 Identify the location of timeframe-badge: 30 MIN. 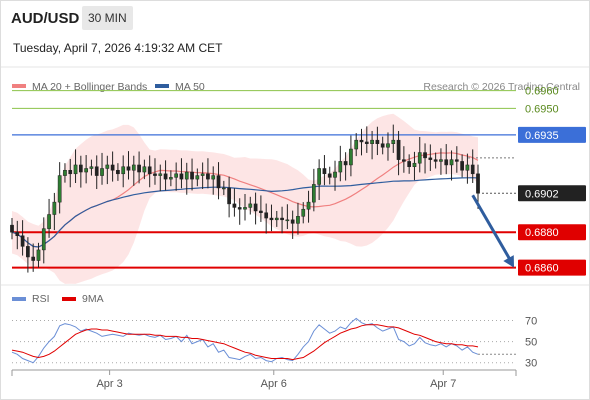
(107, 18).